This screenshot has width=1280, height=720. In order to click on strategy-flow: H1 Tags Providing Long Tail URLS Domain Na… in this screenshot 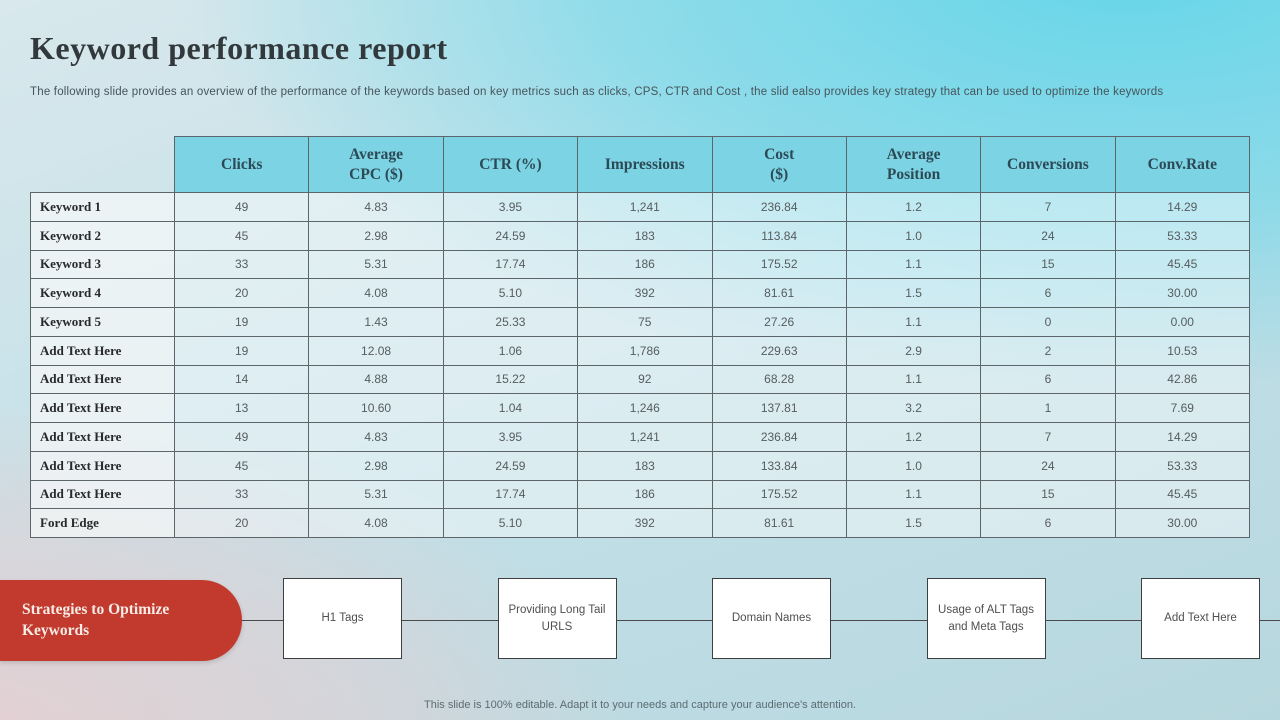, I will do `click(771, 618)`.